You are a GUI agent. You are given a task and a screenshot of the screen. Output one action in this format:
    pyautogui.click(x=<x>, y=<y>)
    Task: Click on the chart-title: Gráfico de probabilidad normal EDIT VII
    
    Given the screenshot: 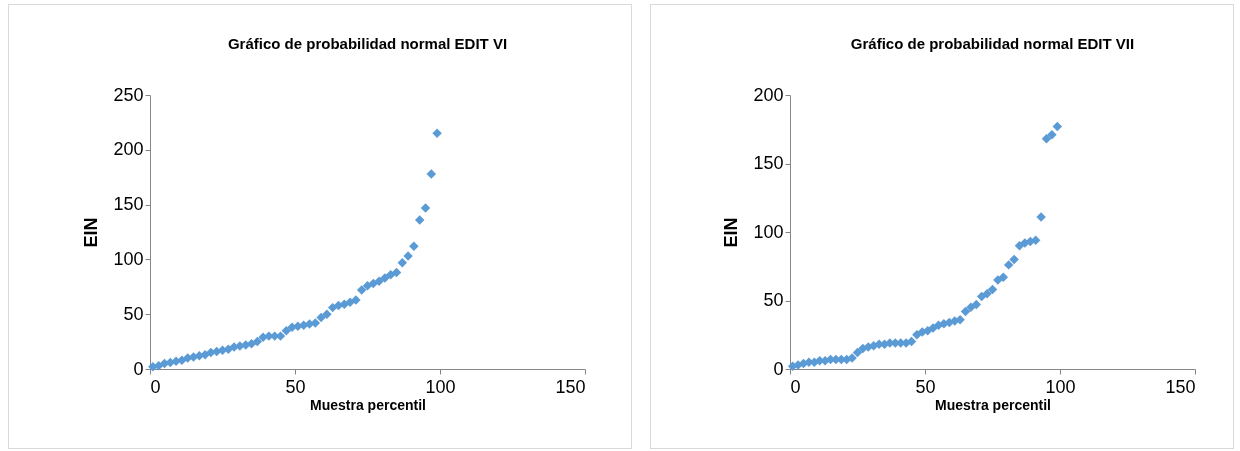 What is the action you would take?
    pyautogui.click(x=992, y=43)
    